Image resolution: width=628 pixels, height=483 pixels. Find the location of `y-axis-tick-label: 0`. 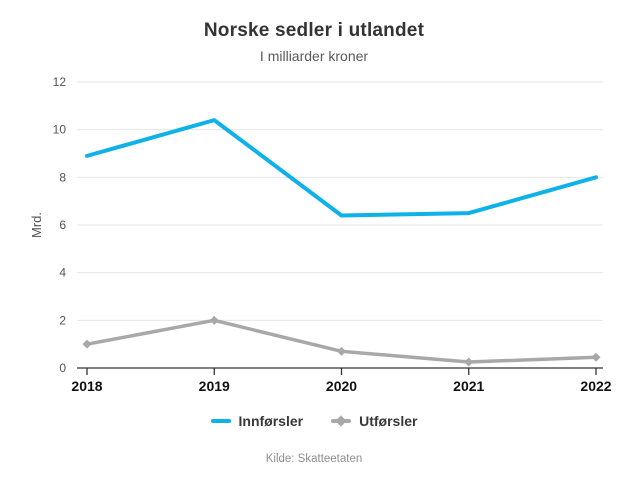

y-axis-tick-label: 0 is located at coordinates (62, 368).